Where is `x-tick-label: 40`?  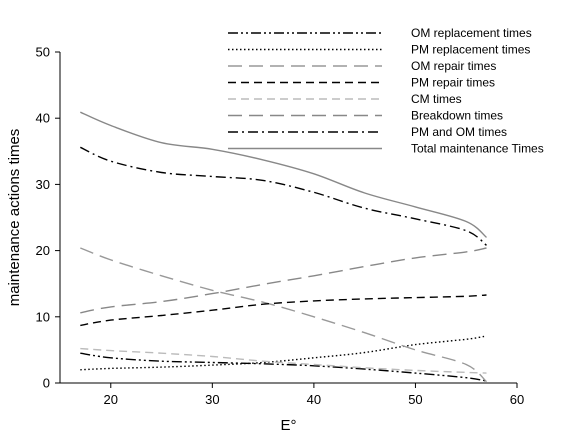 x-tick-label: 40 is located at coordinates (314, 399).